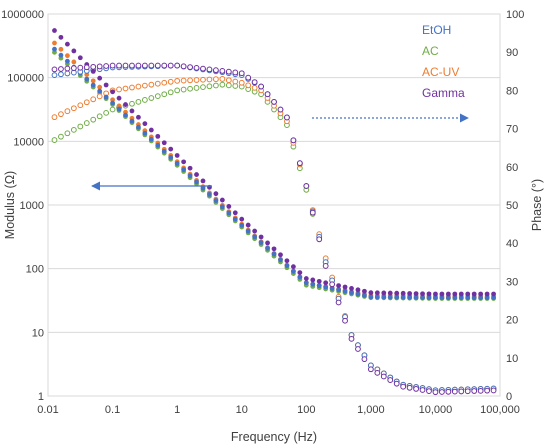 The image size is (550, 448). What do you see at coordinates (509, 397) in the screenshot?
I see `y-right-tick-label: 0` at bounding box center [509, 397].